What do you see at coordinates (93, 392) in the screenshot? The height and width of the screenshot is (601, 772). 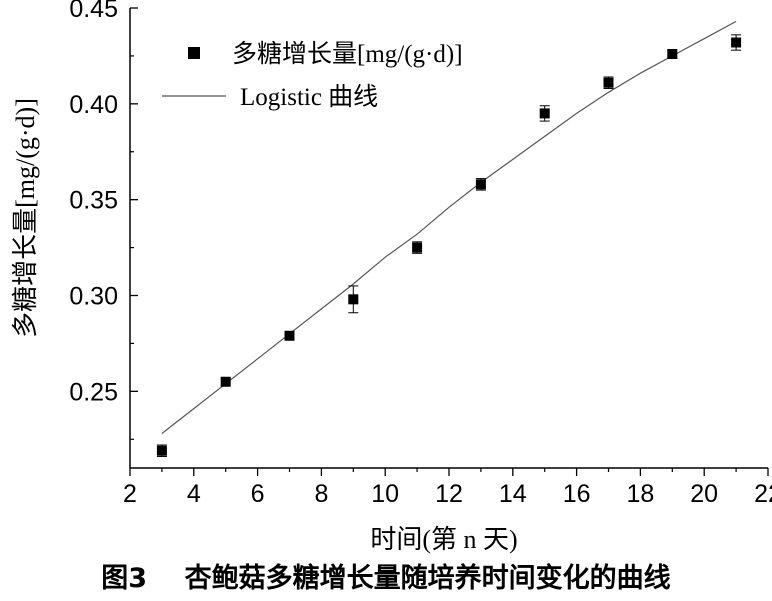 I see `y-tick-label: 0.25` at bounding box center [93, 392].